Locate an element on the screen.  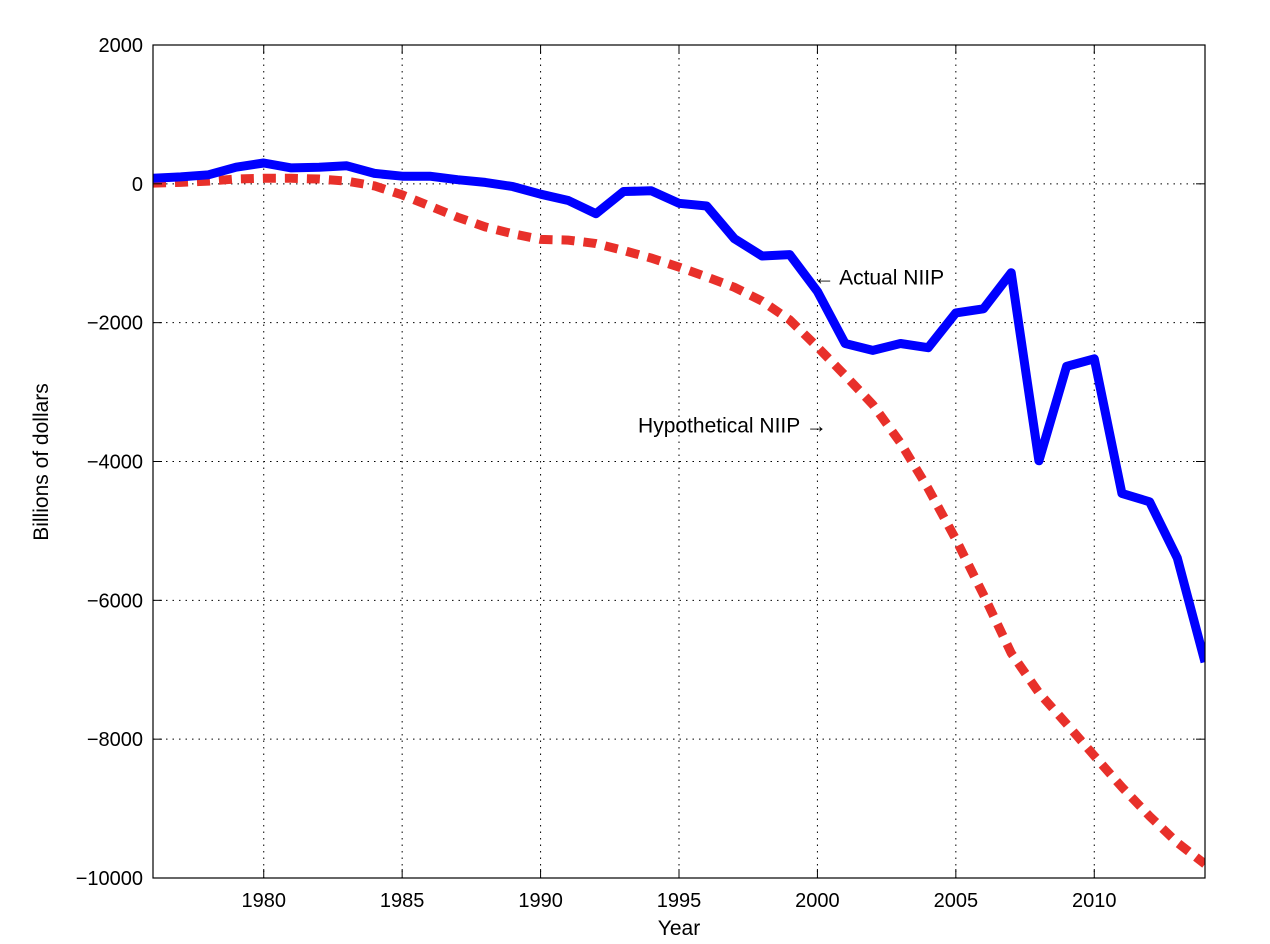
y-tick-label: −10000 is located at coordinates (109, 879).